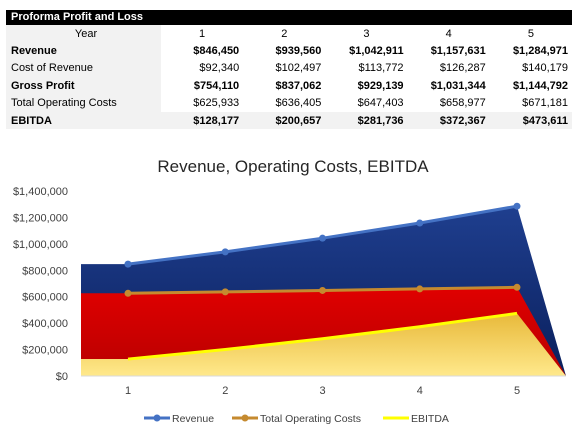  Describe the element at coordinates (225, 391) in the screenshot. I see `x-tick-label: 2` at that location.